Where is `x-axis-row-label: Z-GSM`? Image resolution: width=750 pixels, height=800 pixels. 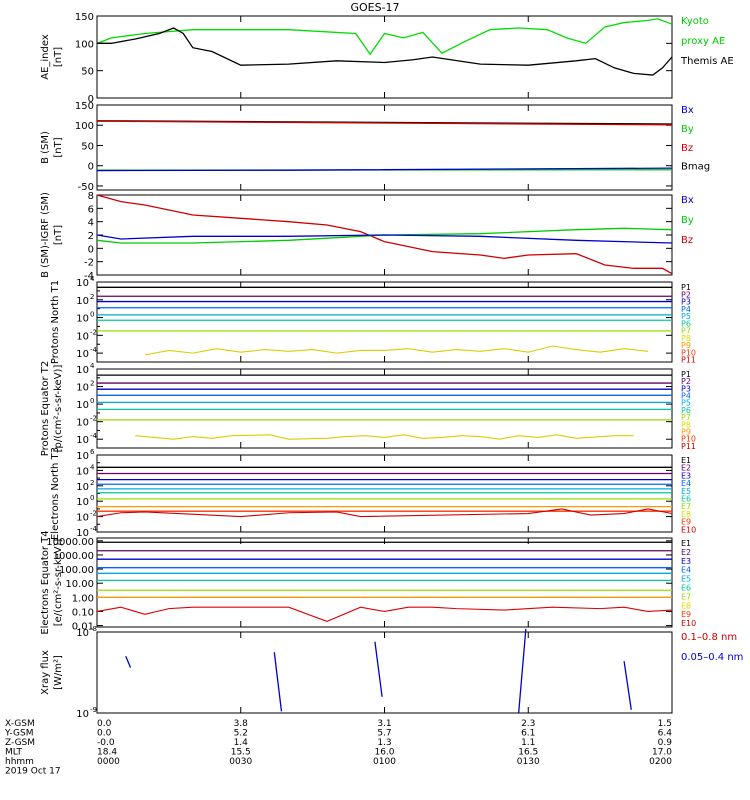
x-axis-row-label: Z-GSM is located at coordinates (20, 743).